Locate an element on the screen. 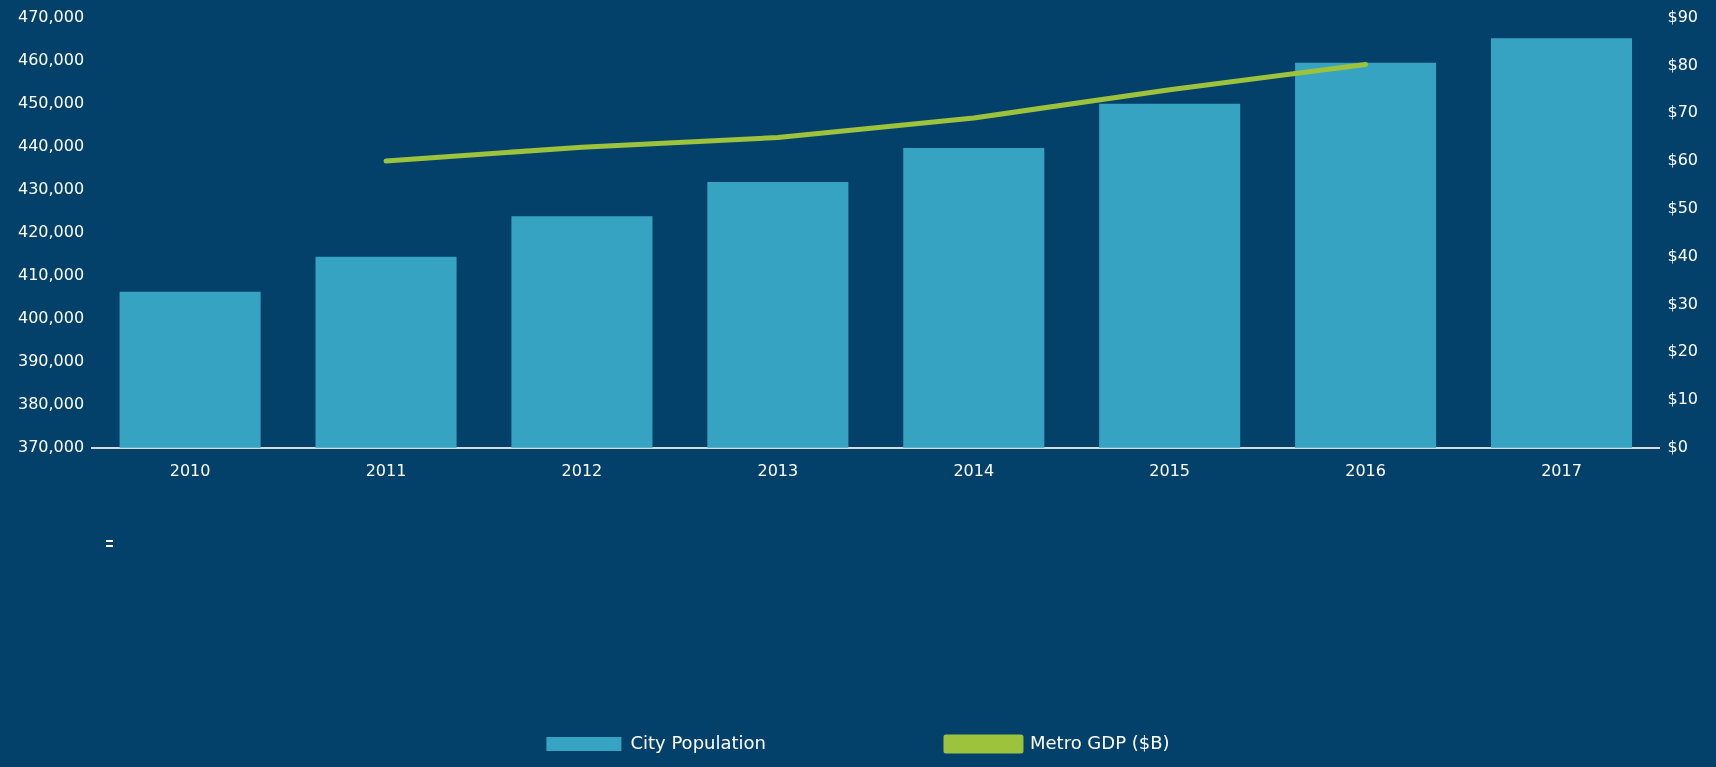 Image resolution: width=1716 pixels, height=767 pixels. y-tick-label: 370,000 is located at coordinates (51, 446).